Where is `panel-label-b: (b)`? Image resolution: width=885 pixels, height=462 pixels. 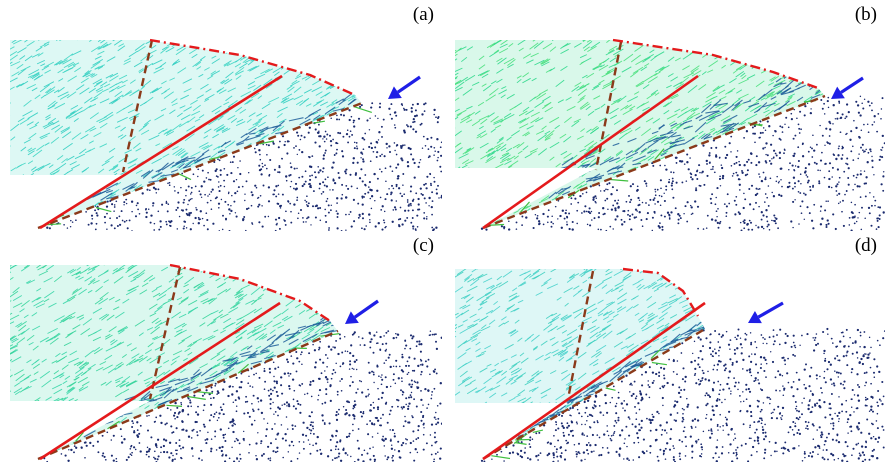
panel-label-b: (b) is located at coordinates (865, 14).